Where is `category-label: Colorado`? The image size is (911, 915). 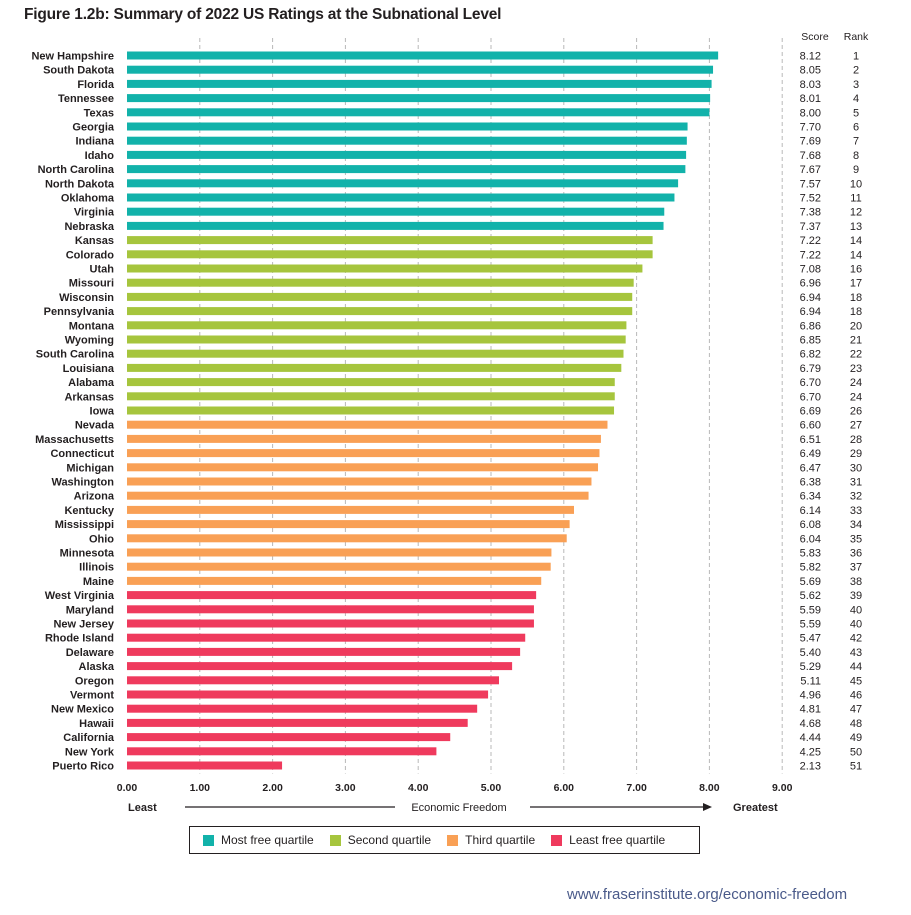
category-label: Colorado is located at coordinates (90, 255).